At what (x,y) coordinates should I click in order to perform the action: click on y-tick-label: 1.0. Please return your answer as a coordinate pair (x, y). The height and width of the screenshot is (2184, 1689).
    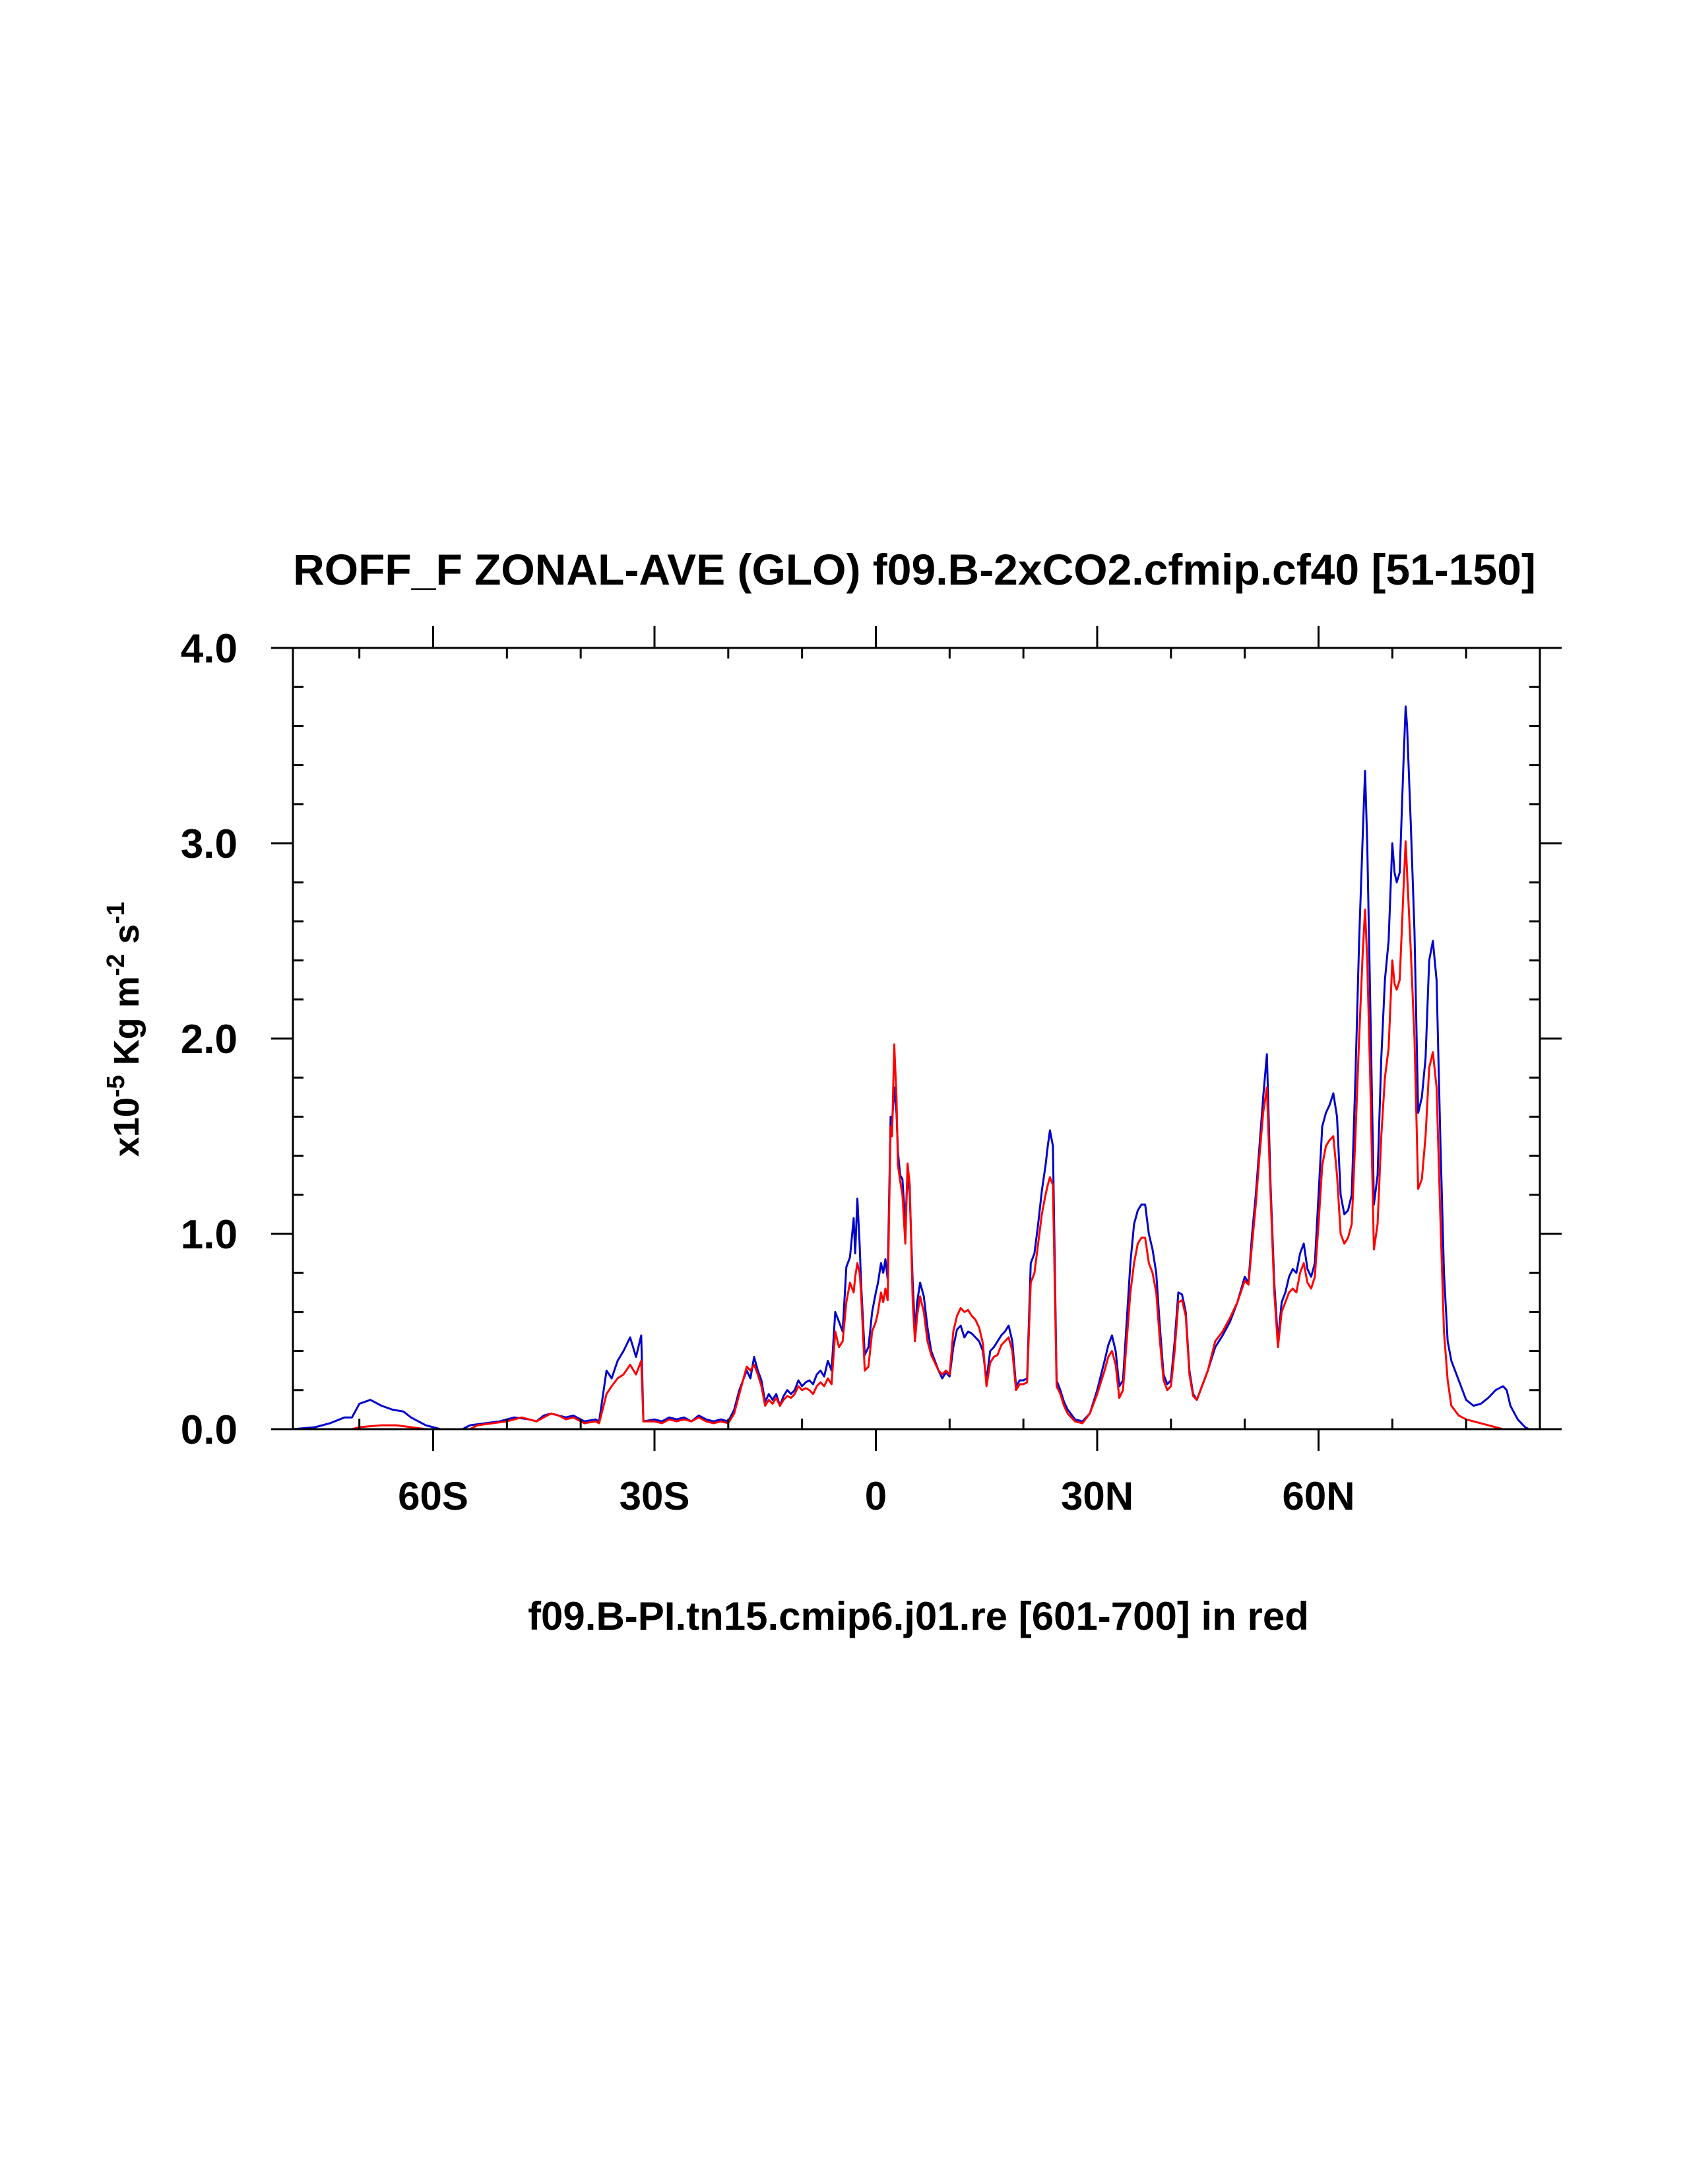
    Looking at the image, I should click on (209, 1235).